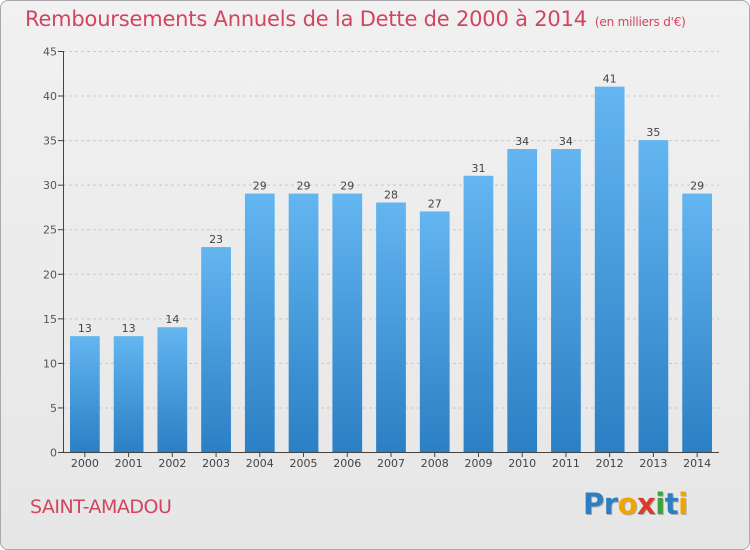  What do you see at coordinates (50, 185) in the screenshot?
I see `y-tick-label: 30` at bounding box center [50, 185].